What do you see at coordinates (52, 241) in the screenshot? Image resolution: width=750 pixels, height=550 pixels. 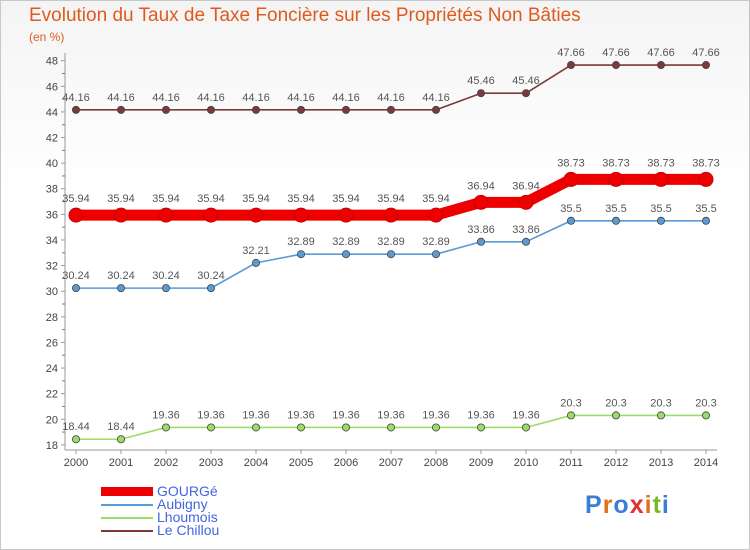 I see `y-tick-label: 34` at bounding box center [52, 241].